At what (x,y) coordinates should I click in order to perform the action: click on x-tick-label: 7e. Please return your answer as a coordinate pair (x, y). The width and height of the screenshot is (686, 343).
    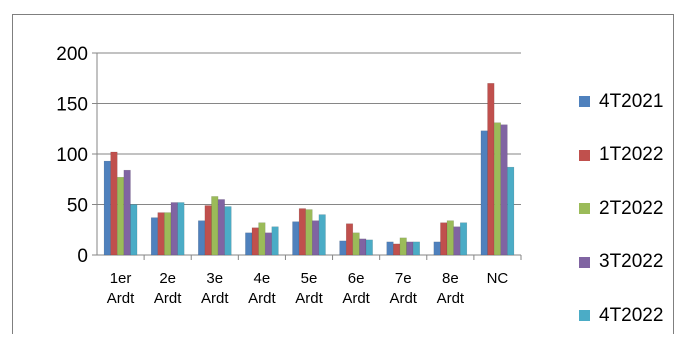
    Looking at the image, I should click on (403, 278).